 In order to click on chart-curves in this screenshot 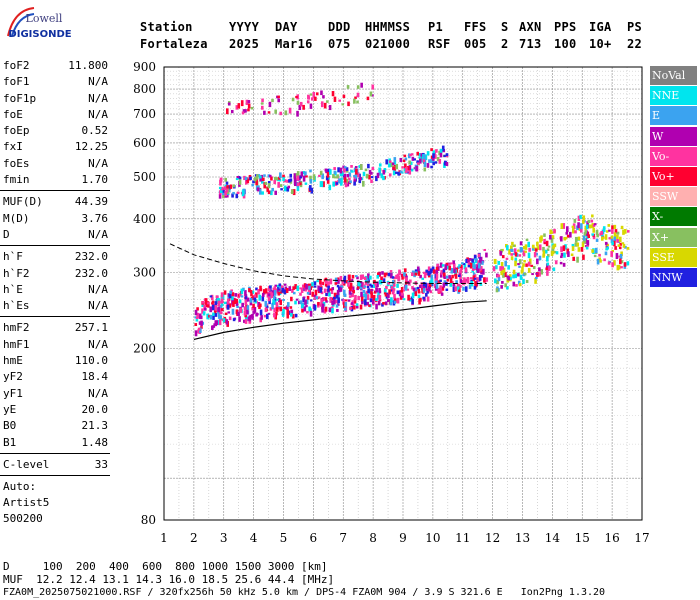, I will do `click(328, 291)`.